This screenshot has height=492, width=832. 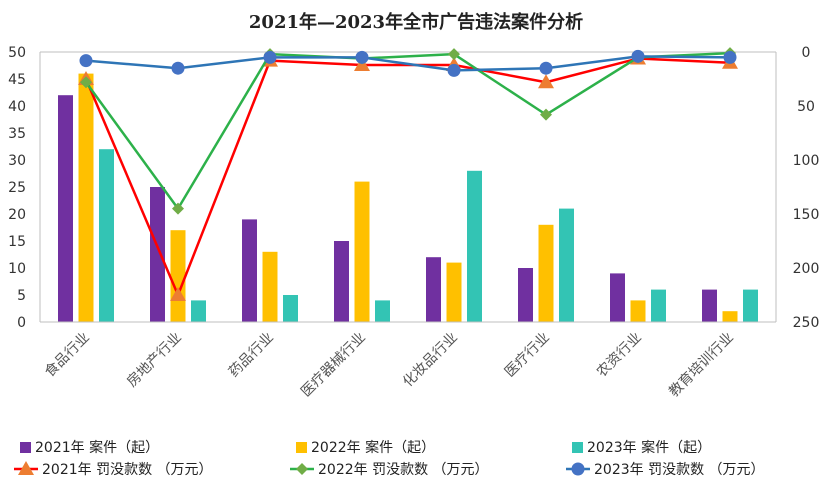 I want to click on category-label: 农资行业, so click(x=619, y=355).